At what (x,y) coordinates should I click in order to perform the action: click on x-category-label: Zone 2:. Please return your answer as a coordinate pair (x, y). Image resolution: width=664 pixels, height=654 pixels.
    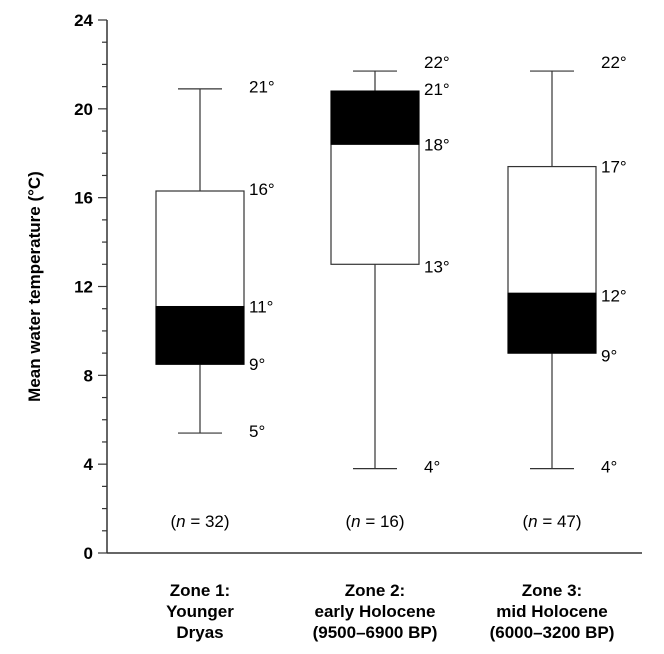
    Looking at the image, I should click on (375, 590).